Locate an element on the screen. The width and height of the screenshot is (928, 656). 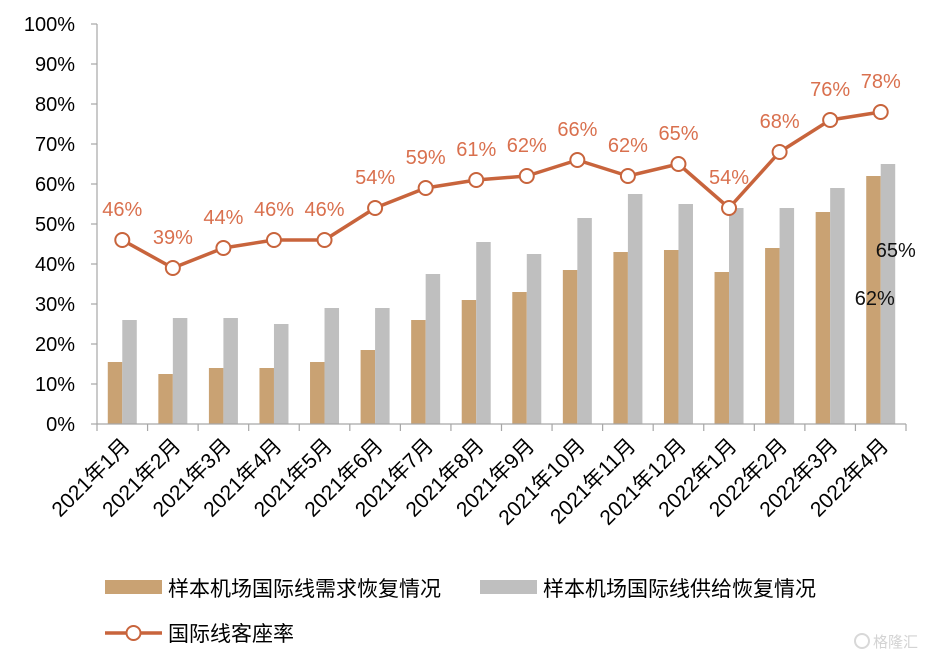
y-tick-label: 0% is located at coordinates (60, 425).